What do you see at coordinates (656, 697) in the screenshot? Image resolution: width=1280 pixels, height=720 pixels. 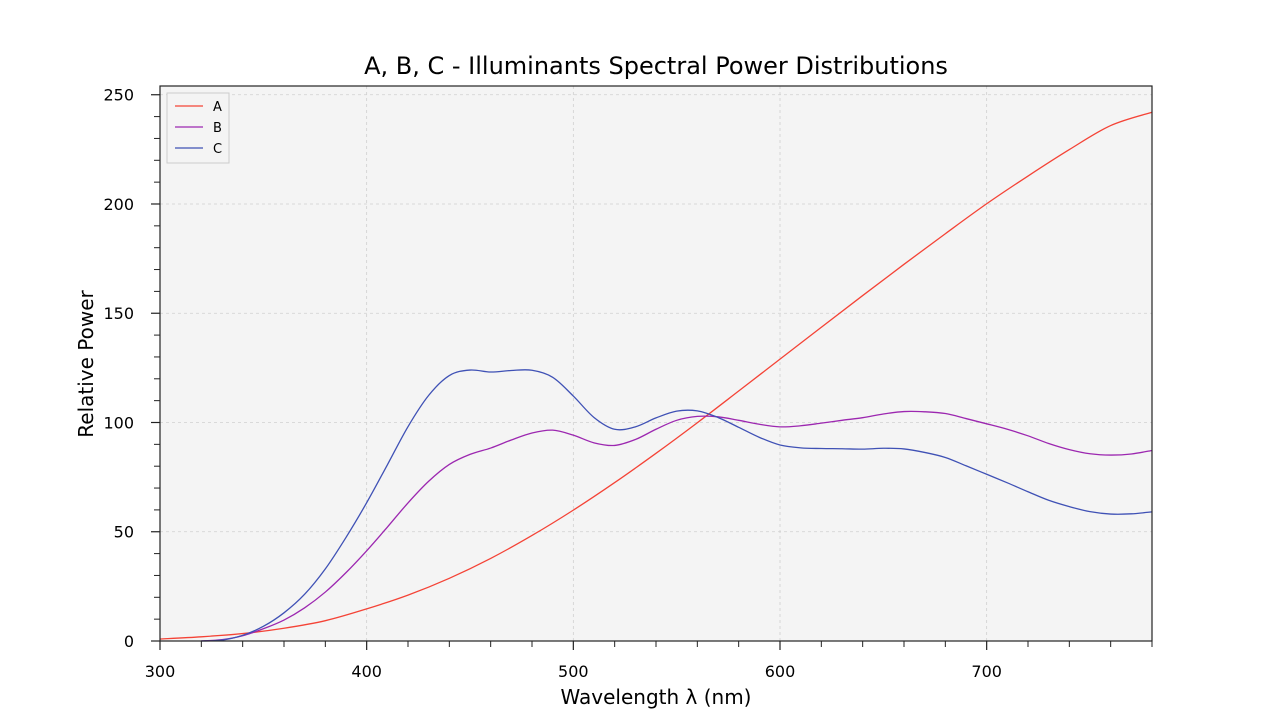 I see `x-axis-label: Wavelength λ (nm)` at bounding box center [656, 697].